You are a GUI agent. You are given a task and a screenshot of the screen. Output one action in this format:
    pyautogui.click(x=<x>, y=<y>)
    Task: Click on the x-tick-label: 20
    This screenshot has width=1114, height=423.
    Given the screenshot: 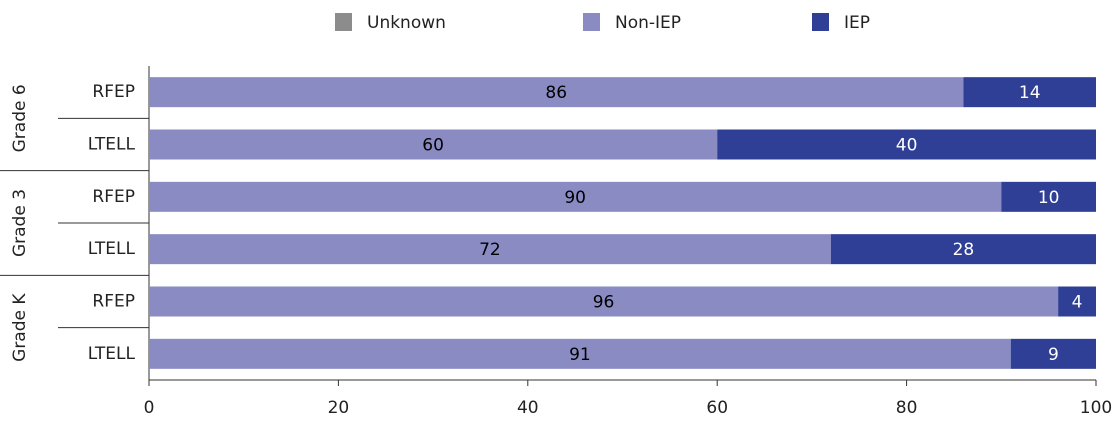 What is the action you would take?
    pyautogui.click(x=339, y=408)
    